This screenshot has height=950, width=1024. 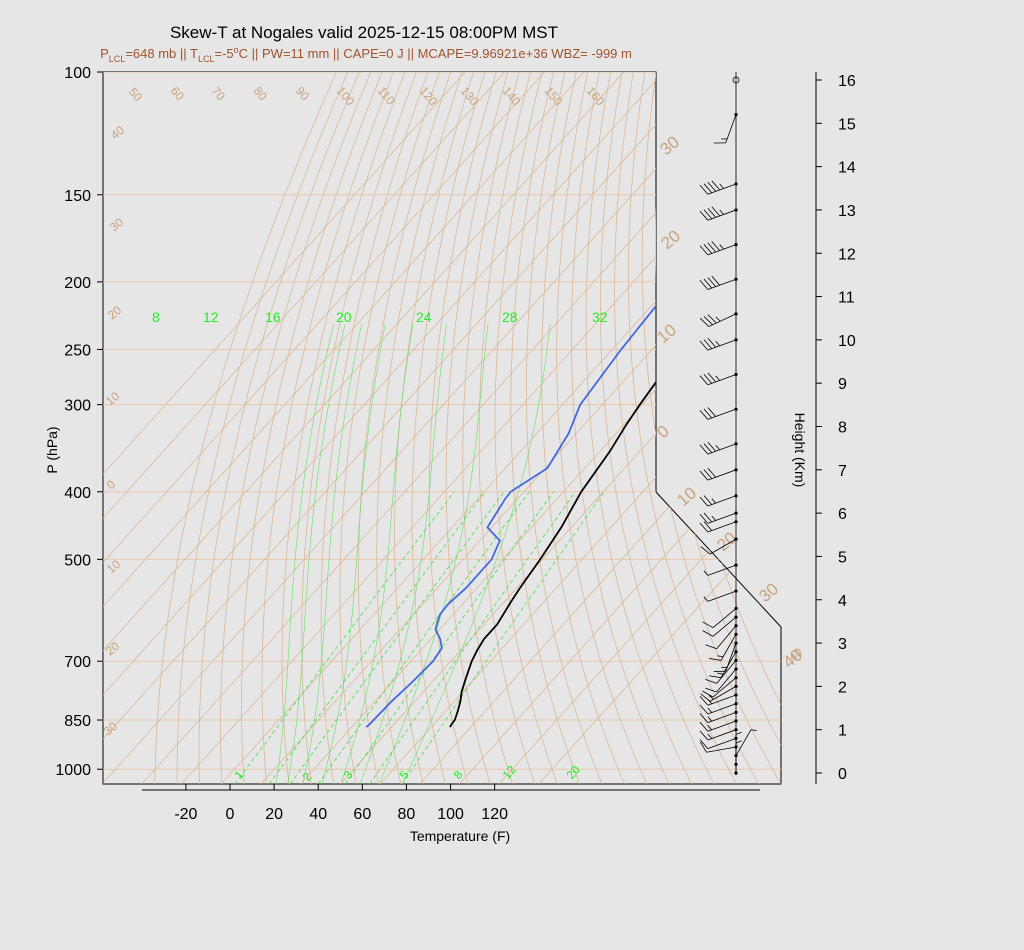 I want to click on p-tick-label: 1000, so click(x=73, y=770).